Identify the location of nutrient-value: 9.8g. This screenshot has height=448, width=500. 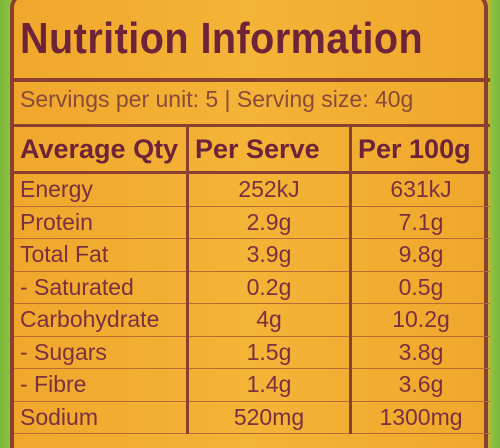
(420, 255).